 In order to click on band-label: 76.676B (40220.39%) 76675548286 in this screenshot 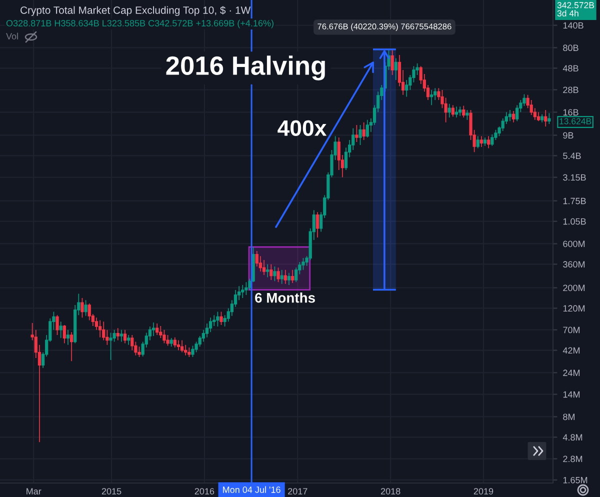, I will do `click(385, 27)`.